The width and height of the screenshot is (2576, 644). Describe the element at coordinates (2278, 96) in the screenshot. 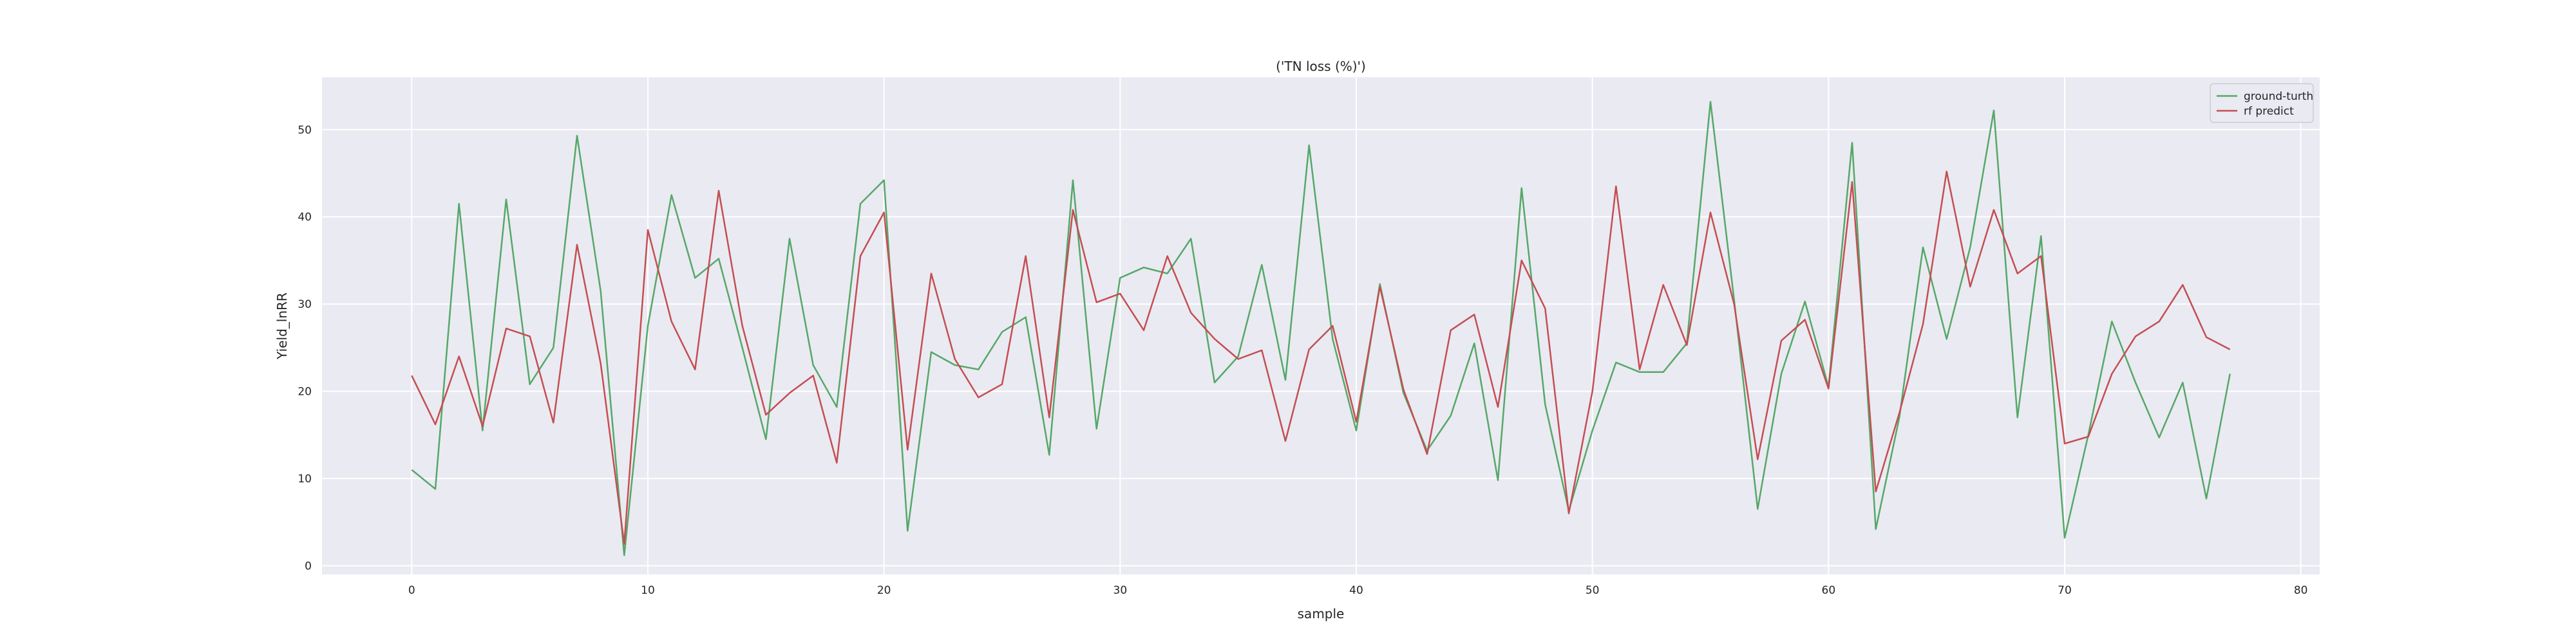

I see `legend-label: ground-turth` at that location.